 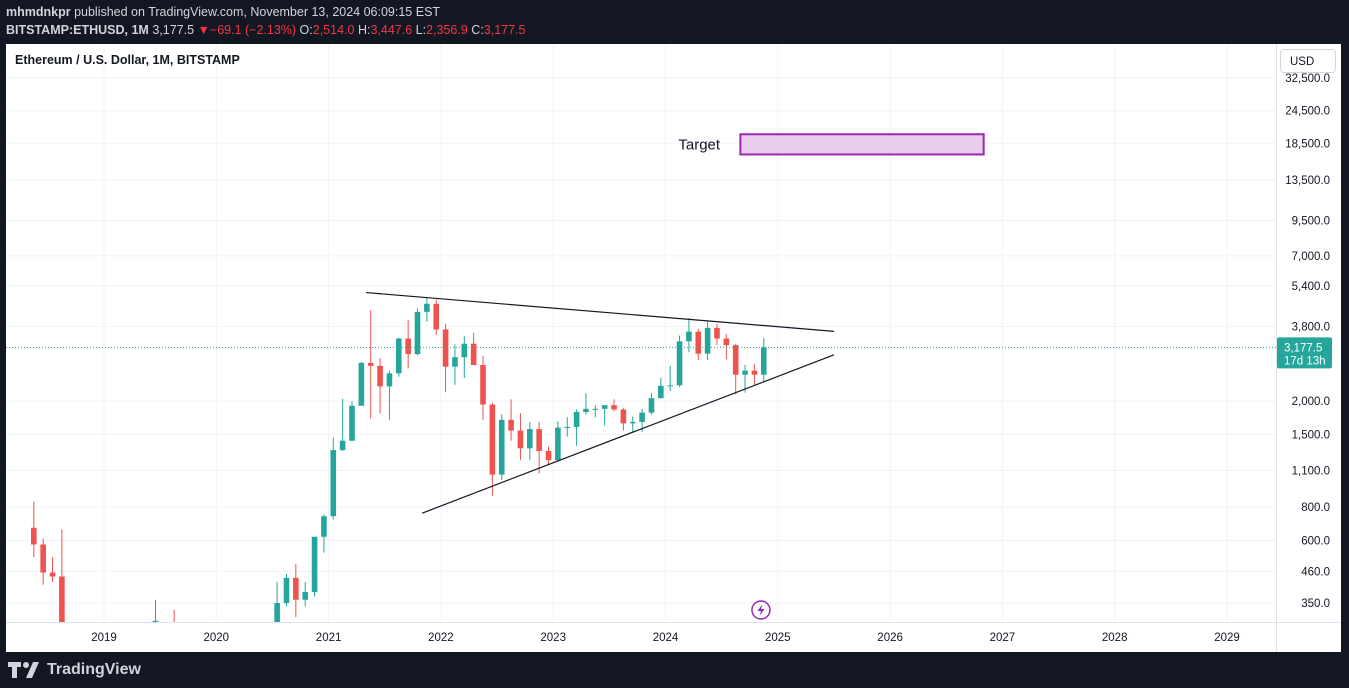 What do you see at coordinates (553, 638) in the screenshot?
I see `x-tick-label: 2023` at bounding box center [553, 638].